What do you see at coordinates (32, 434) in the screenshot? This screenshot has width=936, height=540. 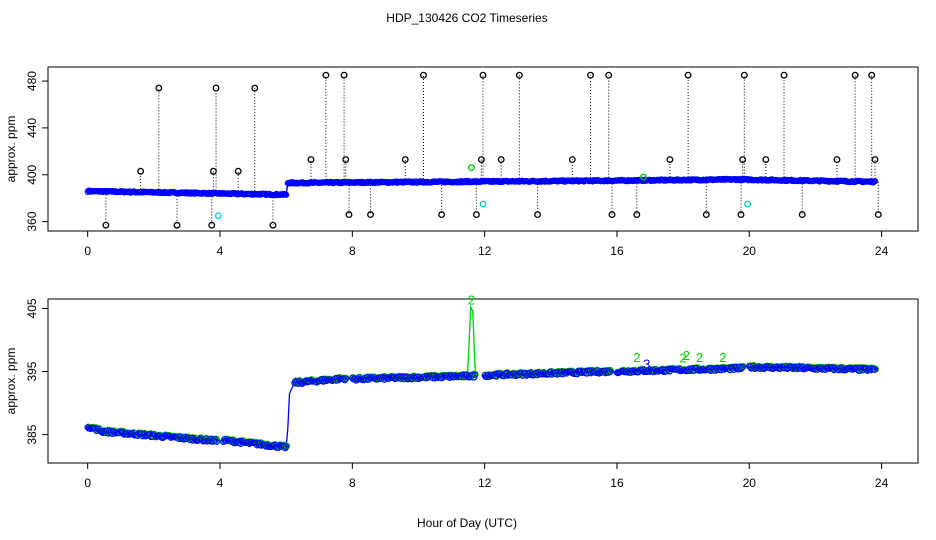 I see `y-tick-label: 385` at bounding box center [32, 434].